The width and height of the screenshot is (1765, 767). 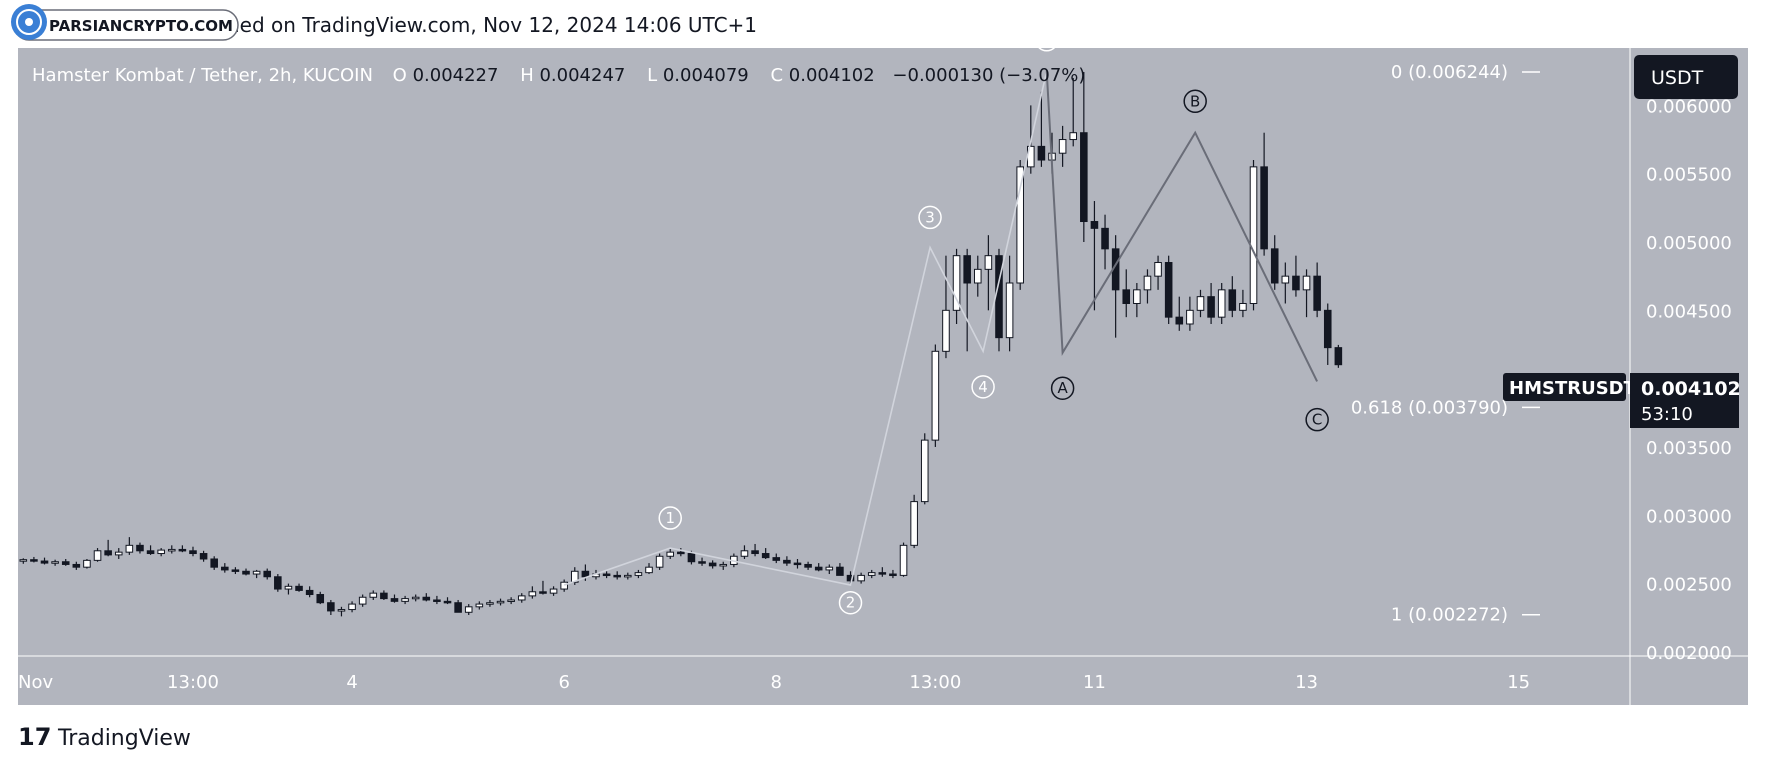 What do you see at coordinates (1667, 414) in the screenshot?
I see `bar-countdown: 53:10` at bounding box center [1667, 414].